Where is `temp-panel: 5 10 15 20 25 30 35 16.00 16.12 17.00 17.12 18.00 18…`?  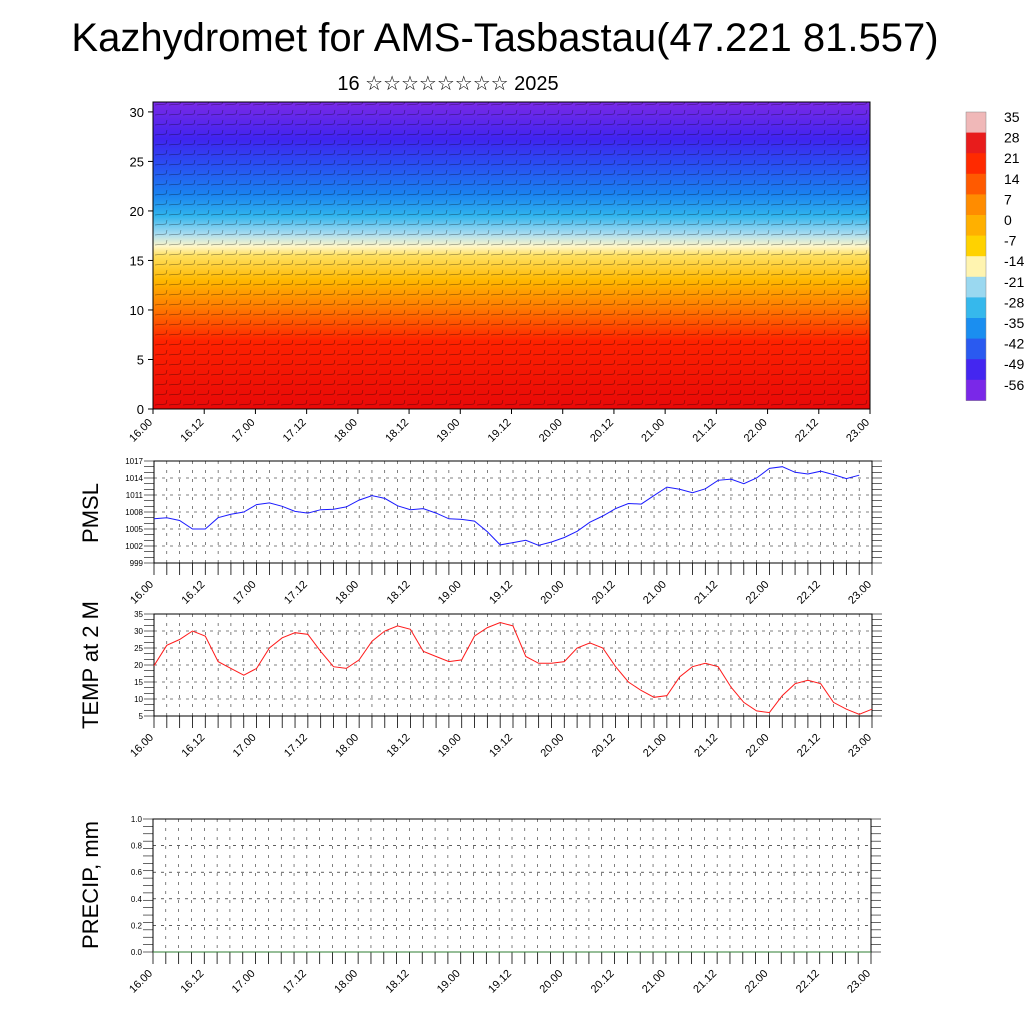
temp-panel: 5 10 15 20 25 30 35 16.00 16.12 17.00 17.12 18.00 18… is located at coordinates (480, 680).